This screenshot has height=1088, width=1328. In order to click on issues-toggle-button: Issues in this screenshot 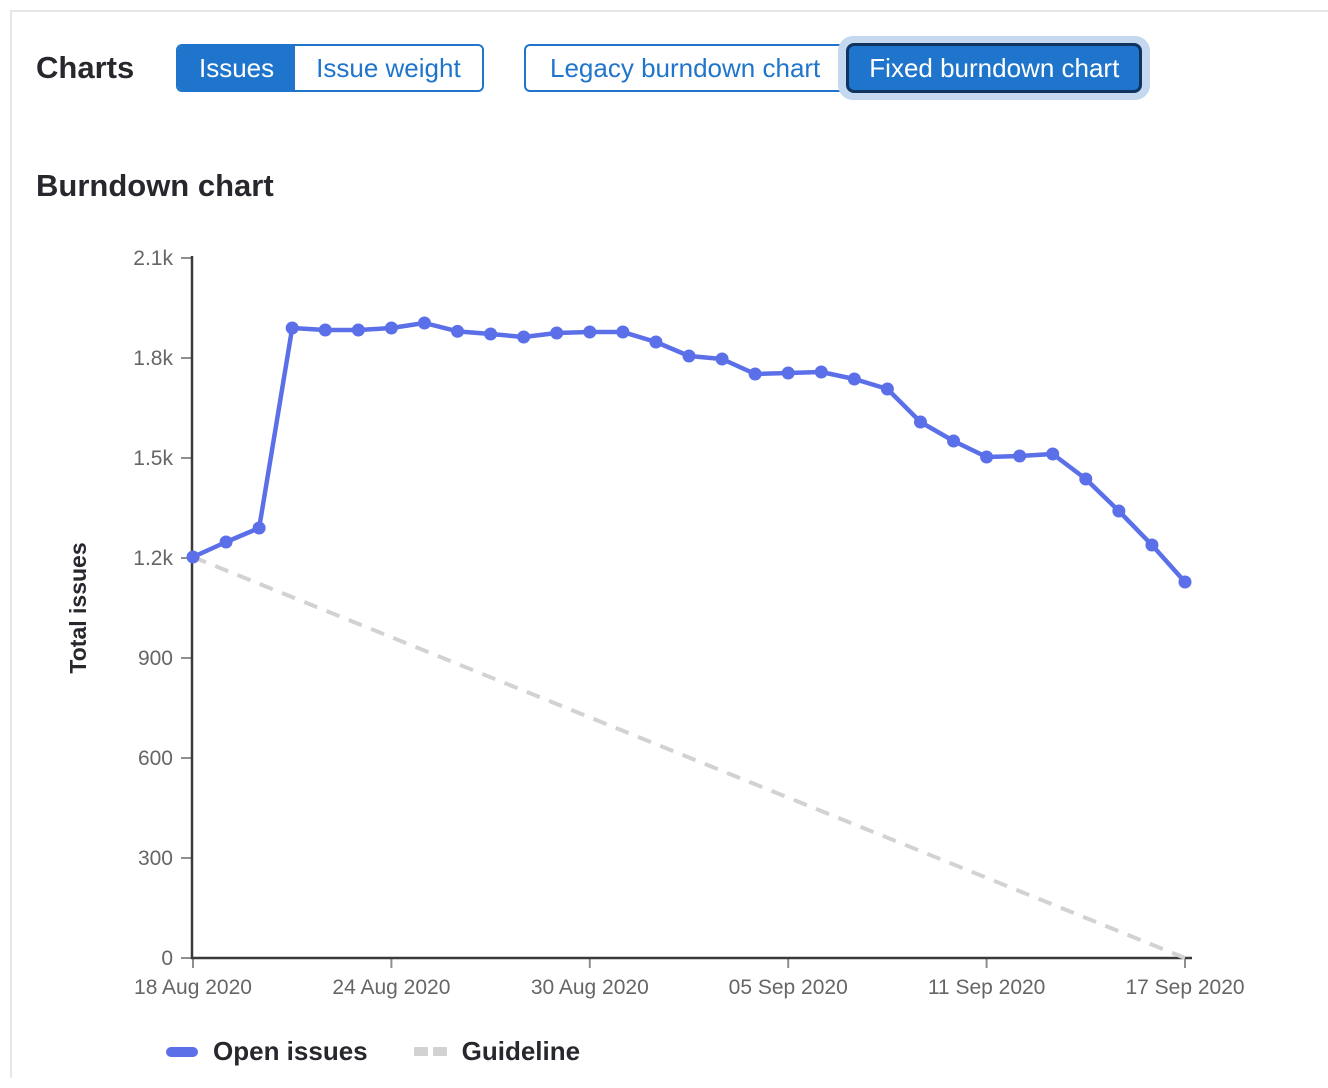, I will do `click(237, 68)`.